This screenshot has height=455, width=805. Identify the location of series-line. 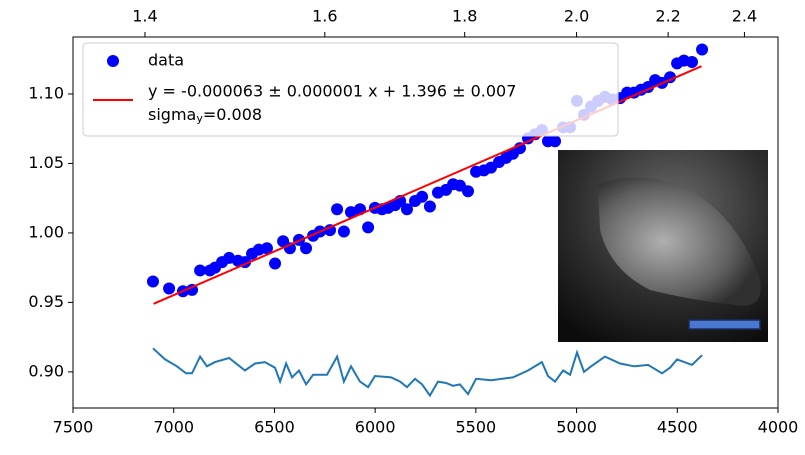
(427, 372).